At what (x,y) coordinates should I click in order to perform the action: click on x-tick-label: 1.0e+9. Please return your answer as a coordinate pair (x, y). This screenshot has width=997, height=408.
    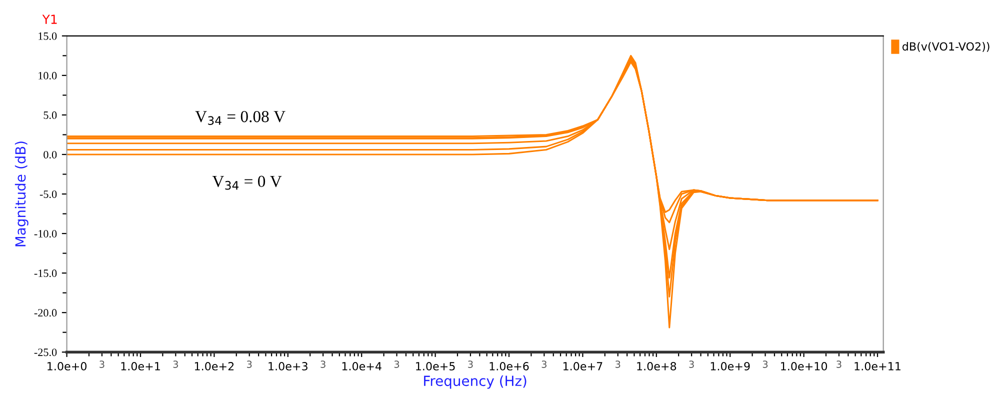
    Looking at the image, I should click on (730, 366).